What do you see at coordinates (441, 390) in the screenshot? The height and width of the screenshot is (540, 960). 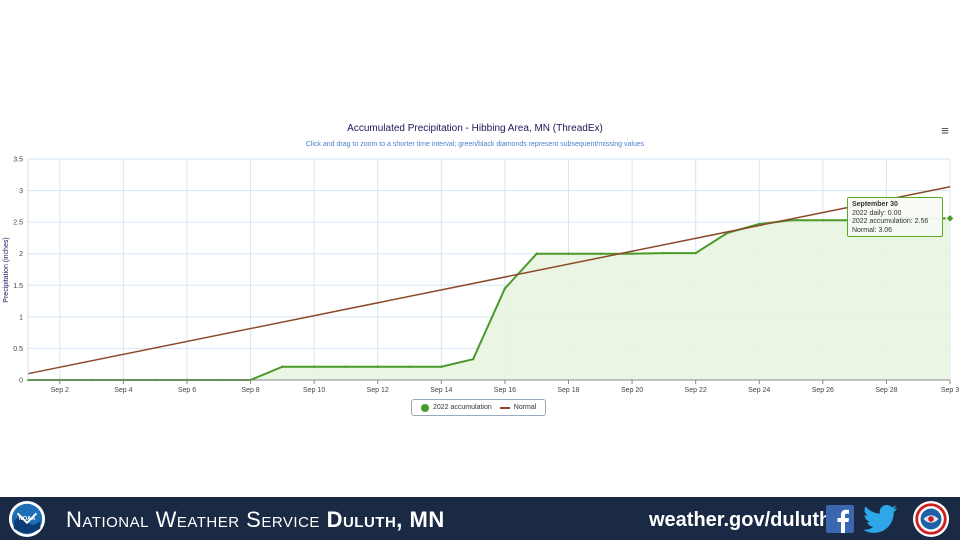 I see `x-tick-label: Sep 14` at bounding box center [441, 390].